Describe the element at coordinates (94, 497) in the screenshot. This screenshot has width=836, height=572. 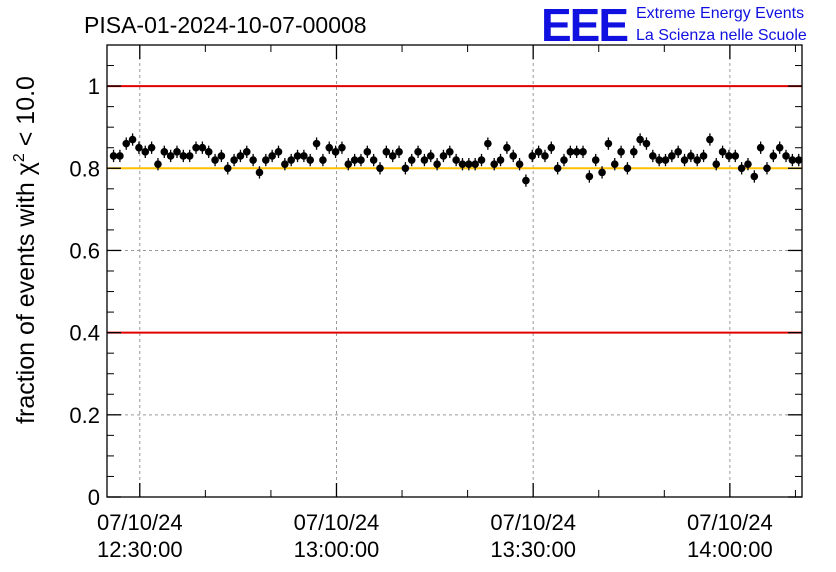
I see `y-tick-label: 0` at that location.